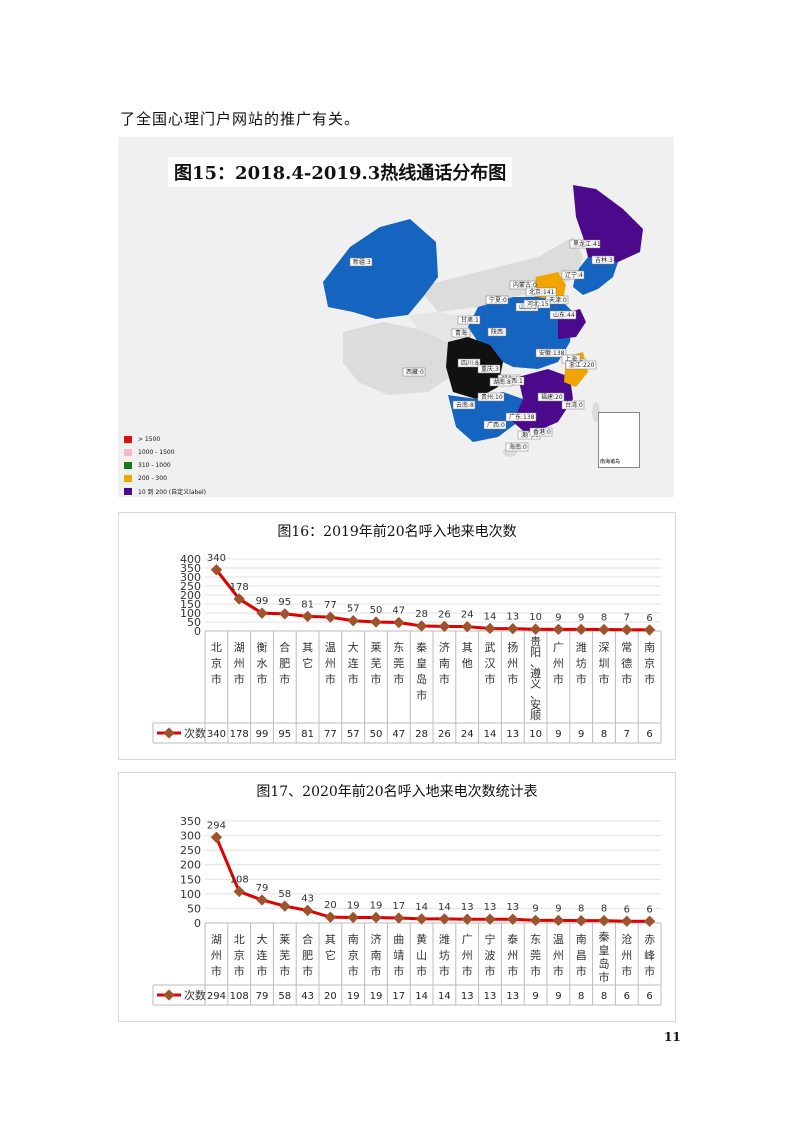 The height and width of the screenshot is (1123, 794). Describe the element at coordinates (216, 996) in the screenshot. I see `table-value: 294` at that location.